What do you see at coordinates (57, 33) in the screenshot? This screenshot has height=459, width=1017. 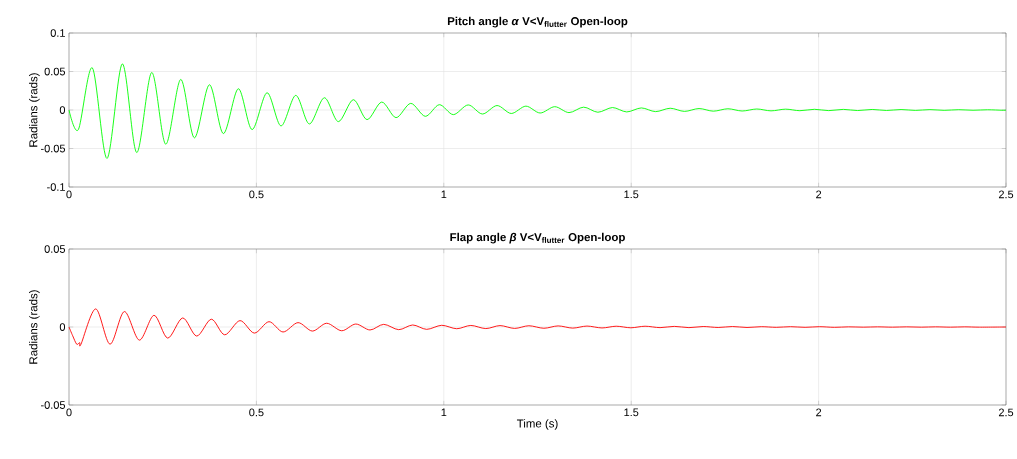 I see `y-tick-label: 0.1` at bounding box center [57, 33].